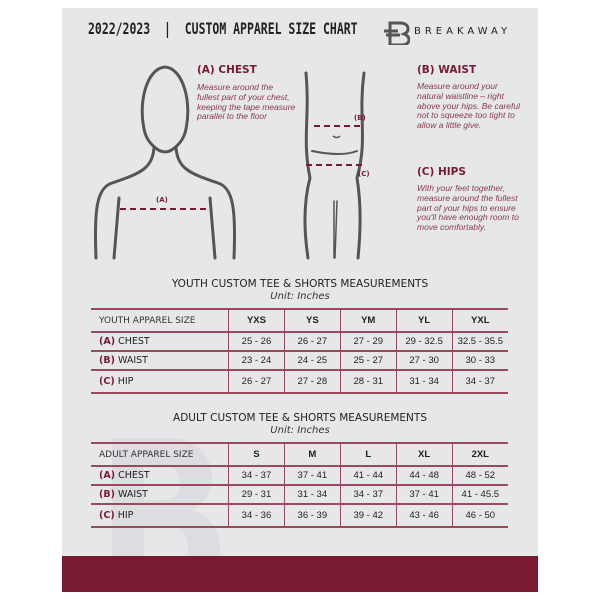  I want to click on youth-table-title: YOUTH CUSTOM TEE & SHORTS MEASUREMENTS, so click(300, 284).